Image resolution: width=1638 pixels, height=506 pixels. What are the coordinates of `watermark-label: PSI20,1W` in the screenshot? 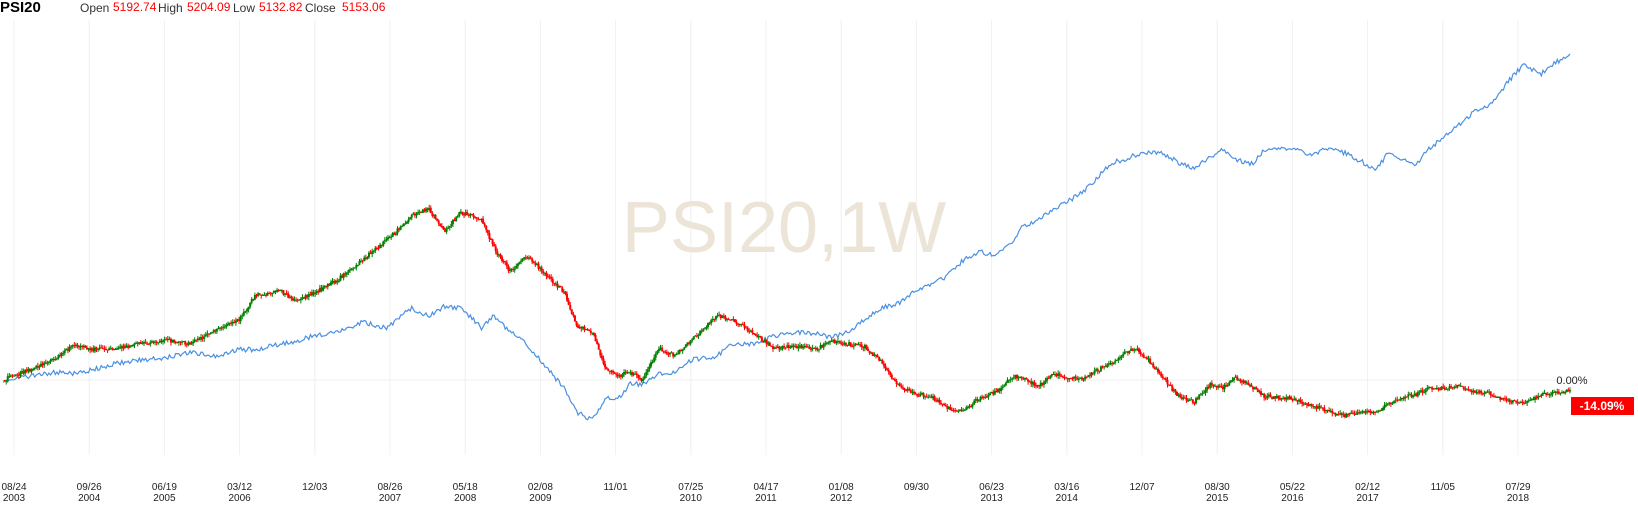 It's located at (784, 228).